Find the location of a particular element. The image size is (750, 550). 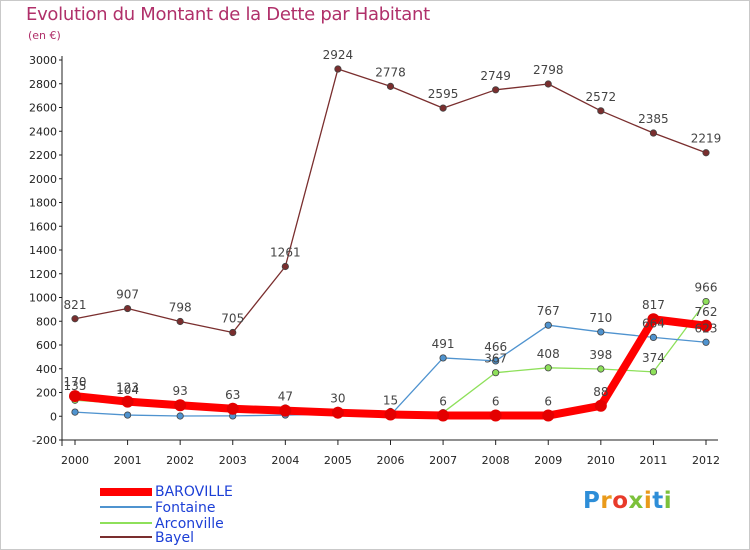

data-label: 966 is located at coordinates (706, 288).